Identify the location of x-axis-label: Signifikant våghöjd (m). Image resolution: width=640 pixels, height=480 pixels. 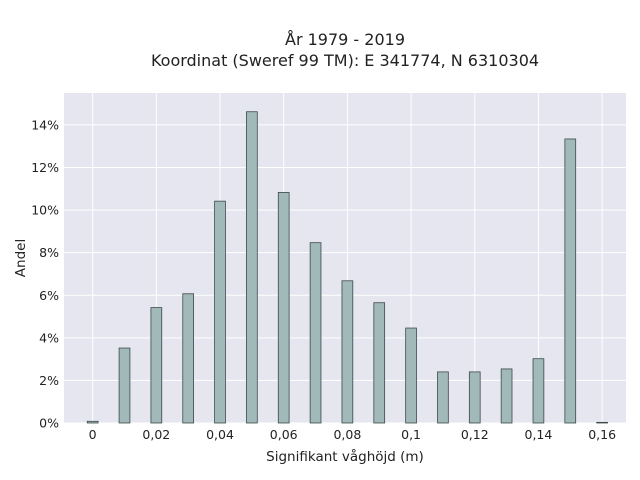
(345, 456).